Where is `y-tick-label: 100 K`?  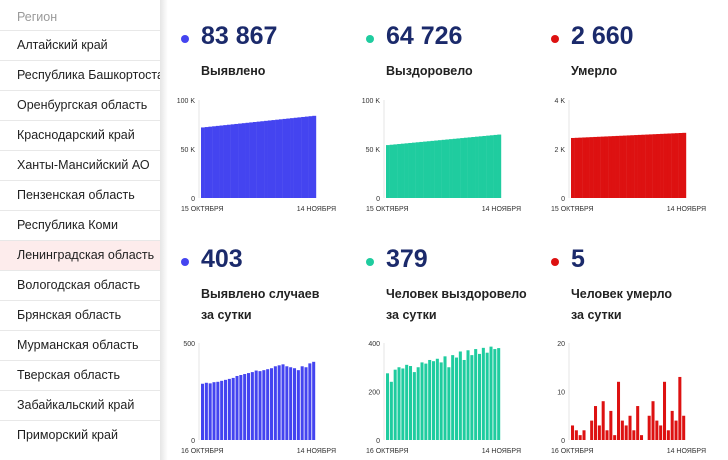
y-tick-label: 100 K is located at coordinates (371, 101).